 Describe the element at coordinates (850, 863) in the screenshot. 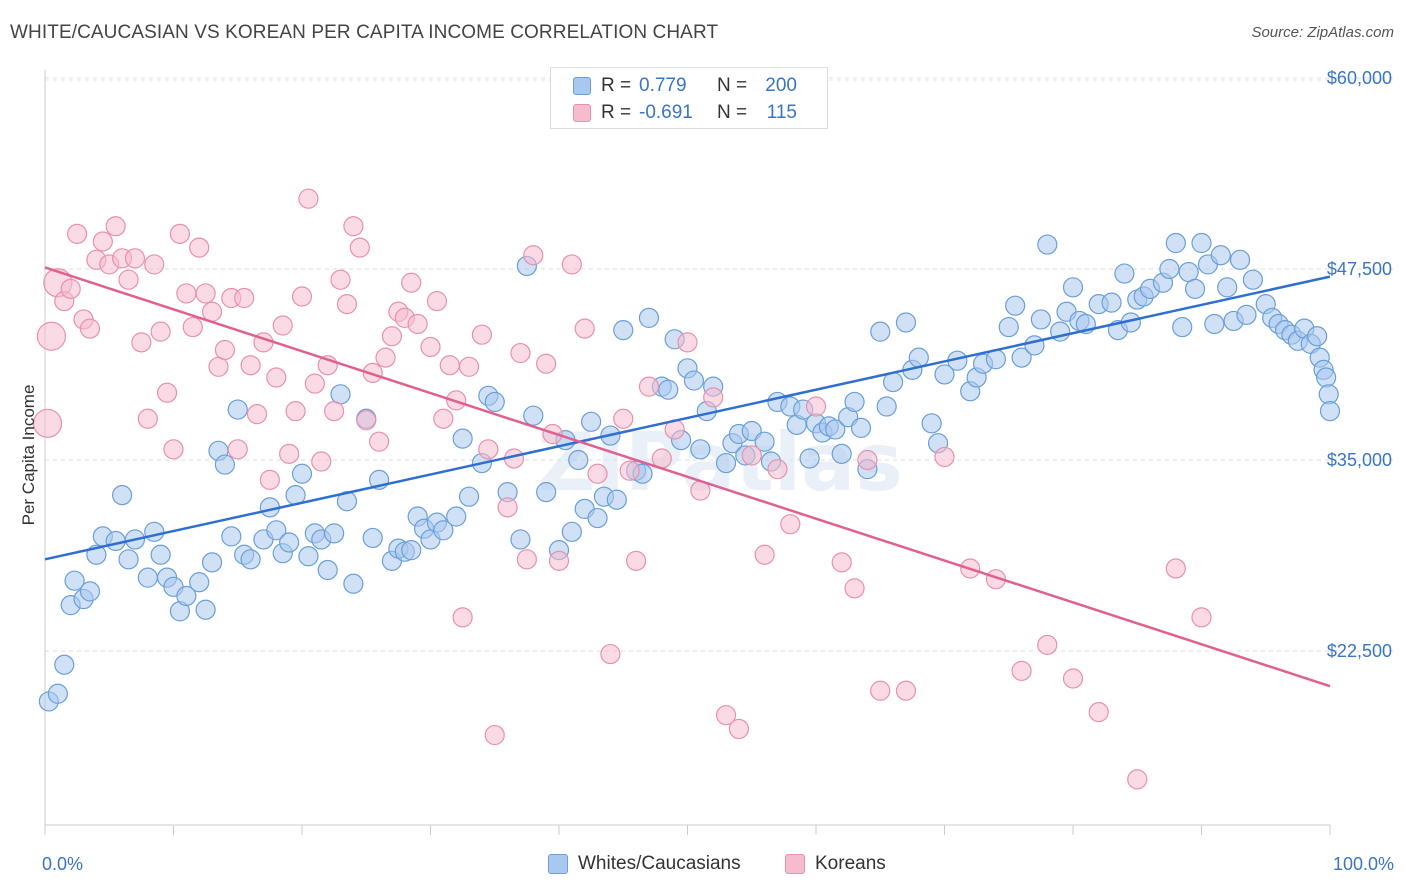

I see `bottom-legend-label-koreans: Koreans` at that location.